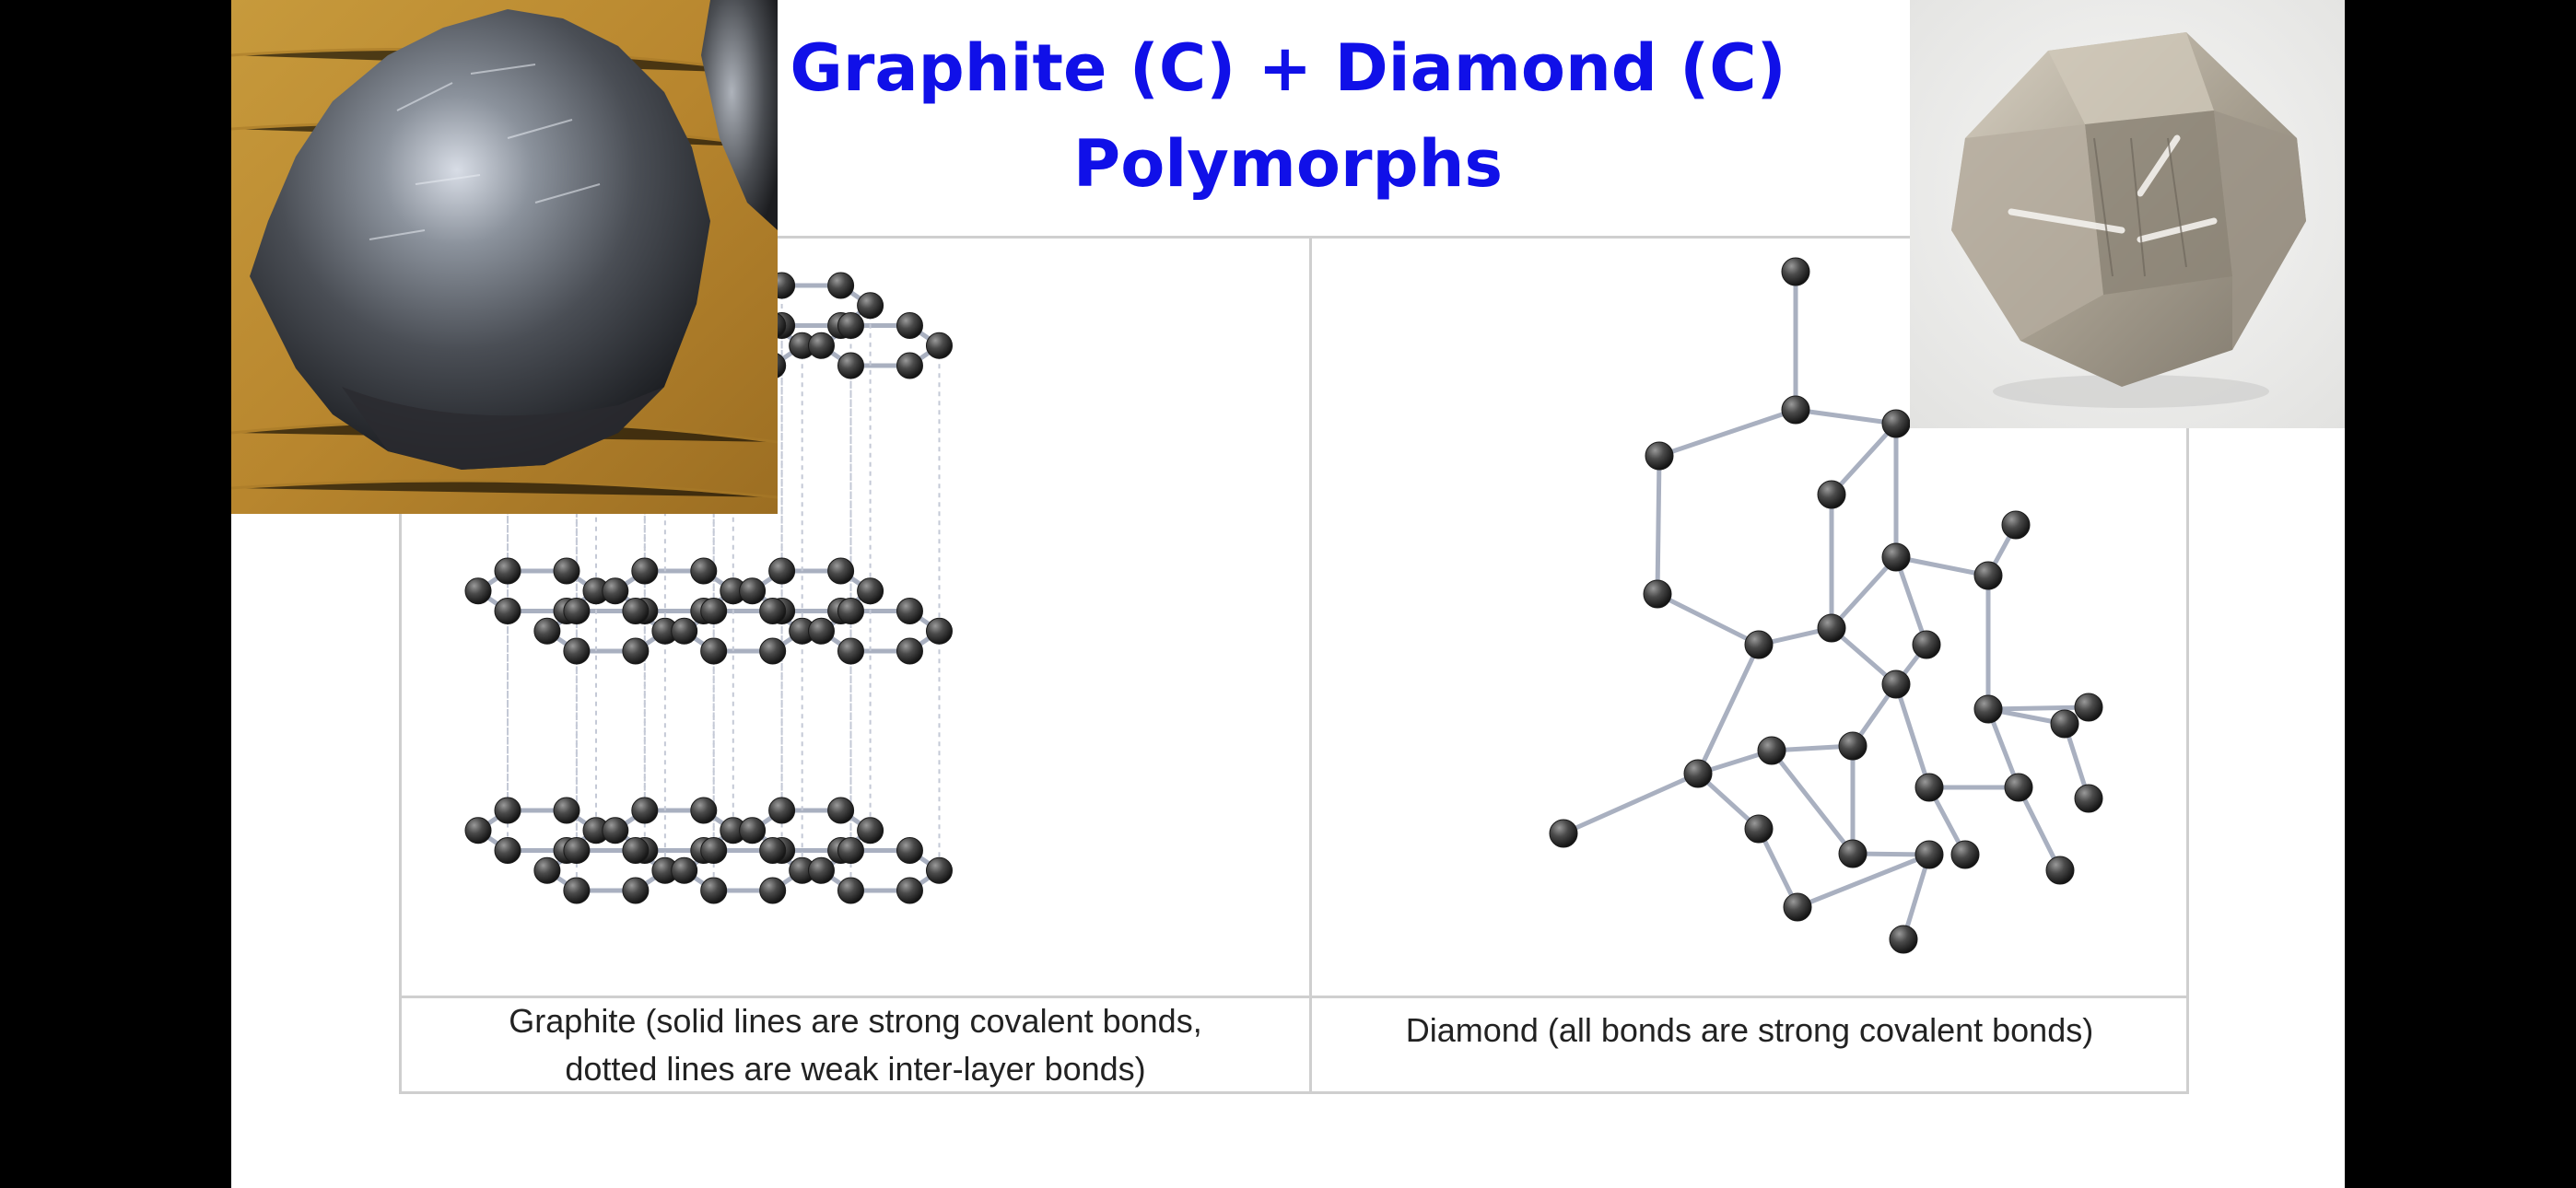  Describe the element at coordinates (504, 257) in the screenshot. I see `graphite-photo-image` at that location.